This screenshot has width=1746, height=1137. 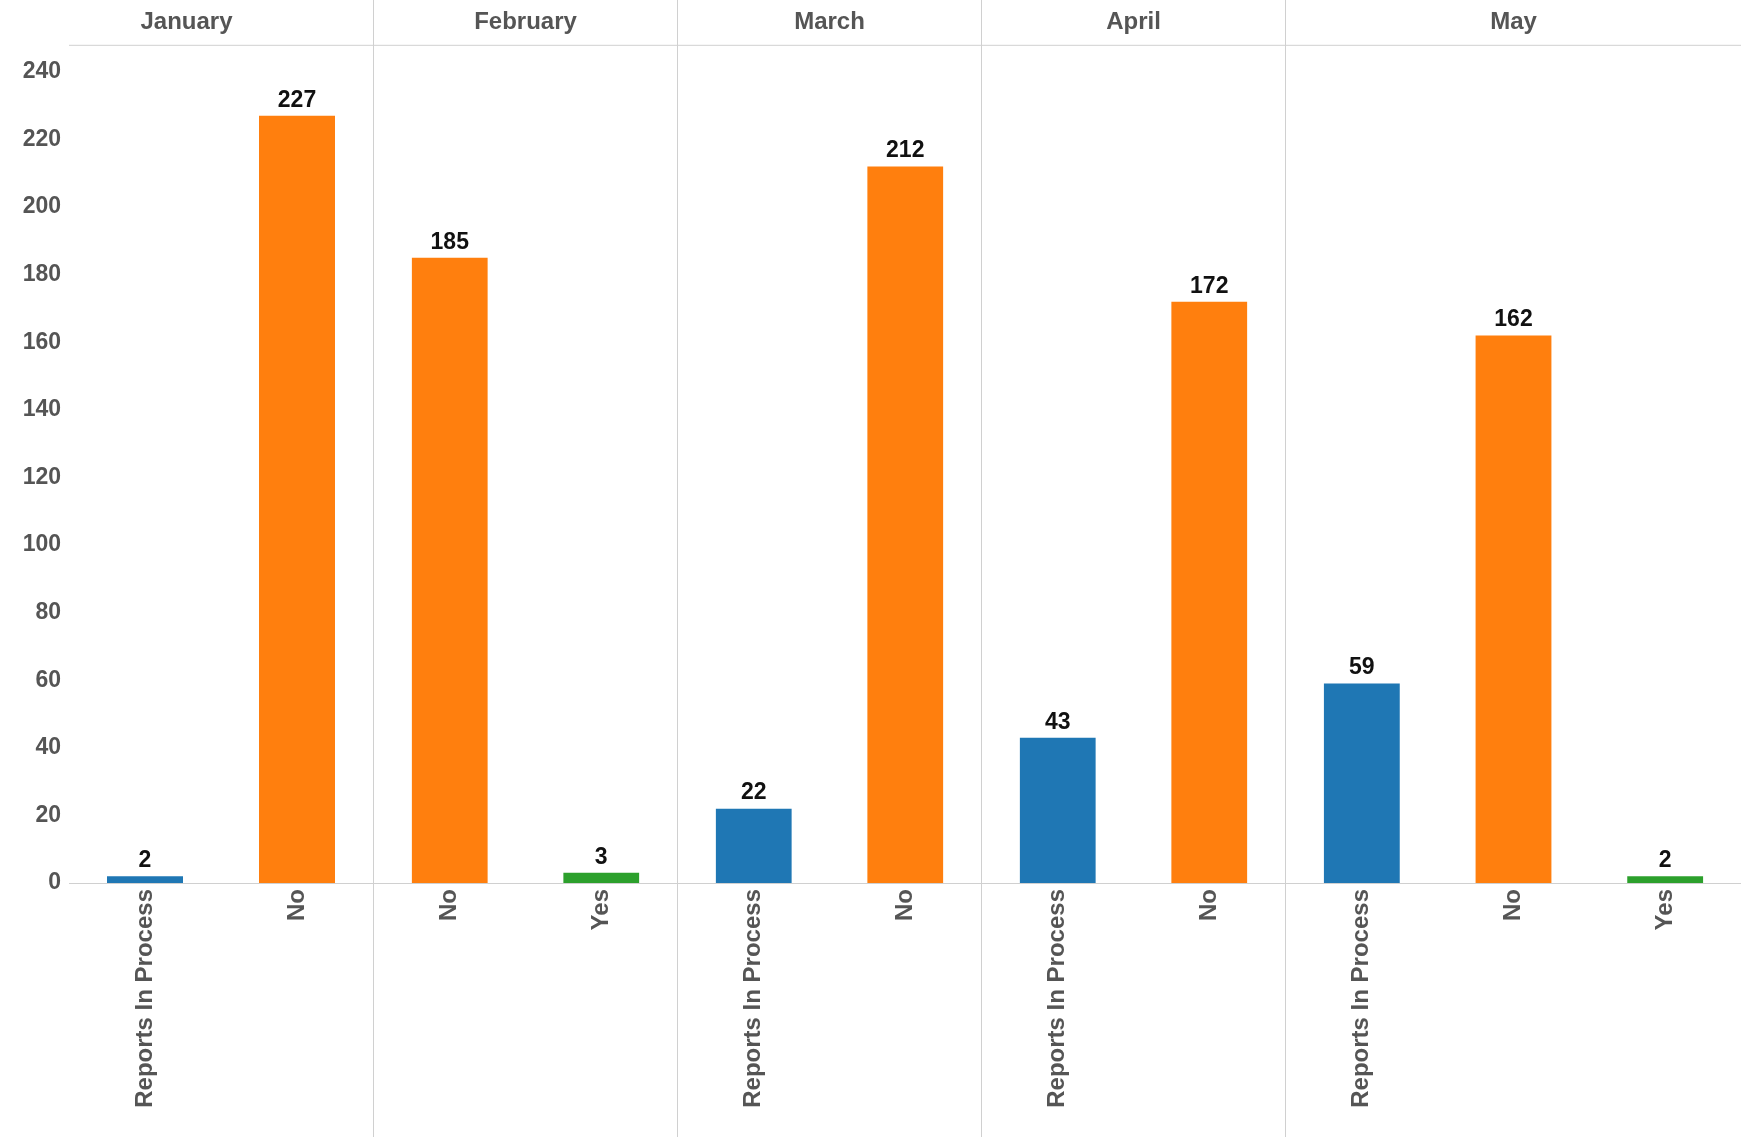 I want to click on y-tick-label: 60, so click(x=48, y=678).